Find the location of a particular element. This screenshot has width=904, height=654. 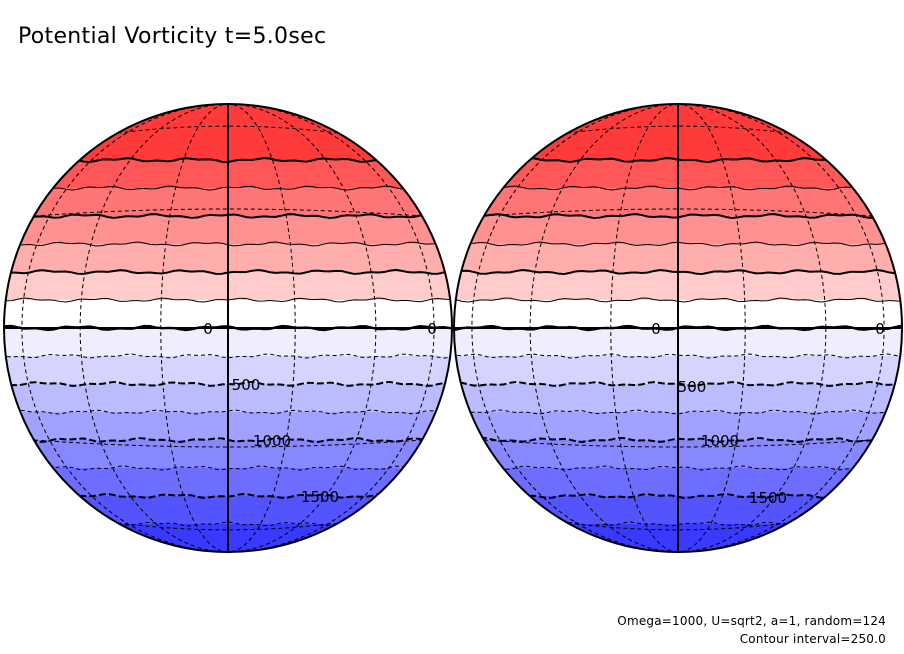

contour-interval-text: Contour interval=250.0 is located at coordinates (812, 639).